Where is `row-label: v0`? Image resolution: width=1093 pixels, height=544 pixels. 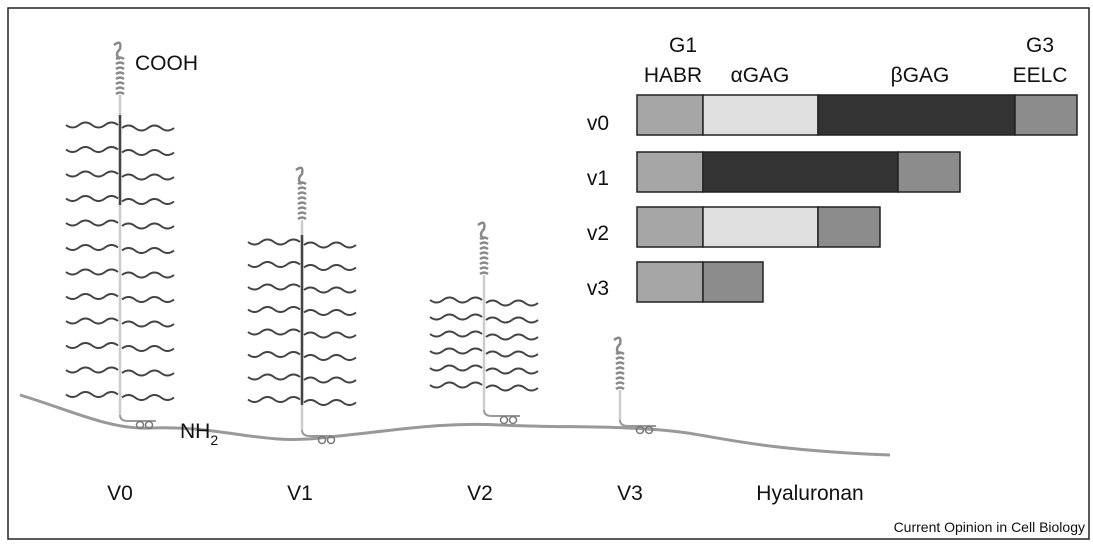 row-label: v0 is located at coordinates (598, 123).